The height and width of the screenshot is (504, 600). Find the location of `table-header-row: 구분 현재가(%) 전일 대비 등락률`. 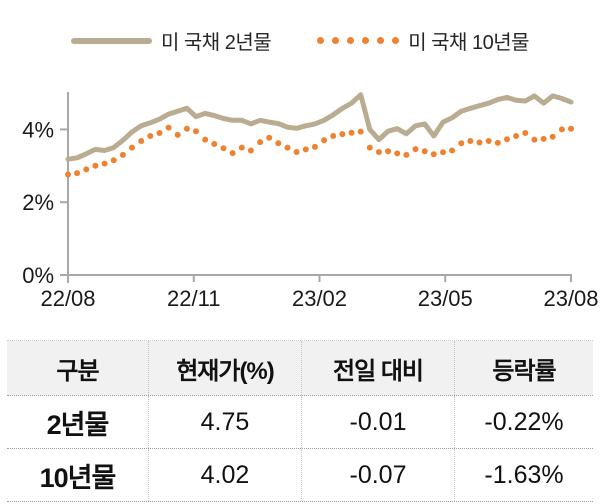

table-header-row: 구분 현재가(%) 전일 대비 등락률 is located at coordinates (300, 368).